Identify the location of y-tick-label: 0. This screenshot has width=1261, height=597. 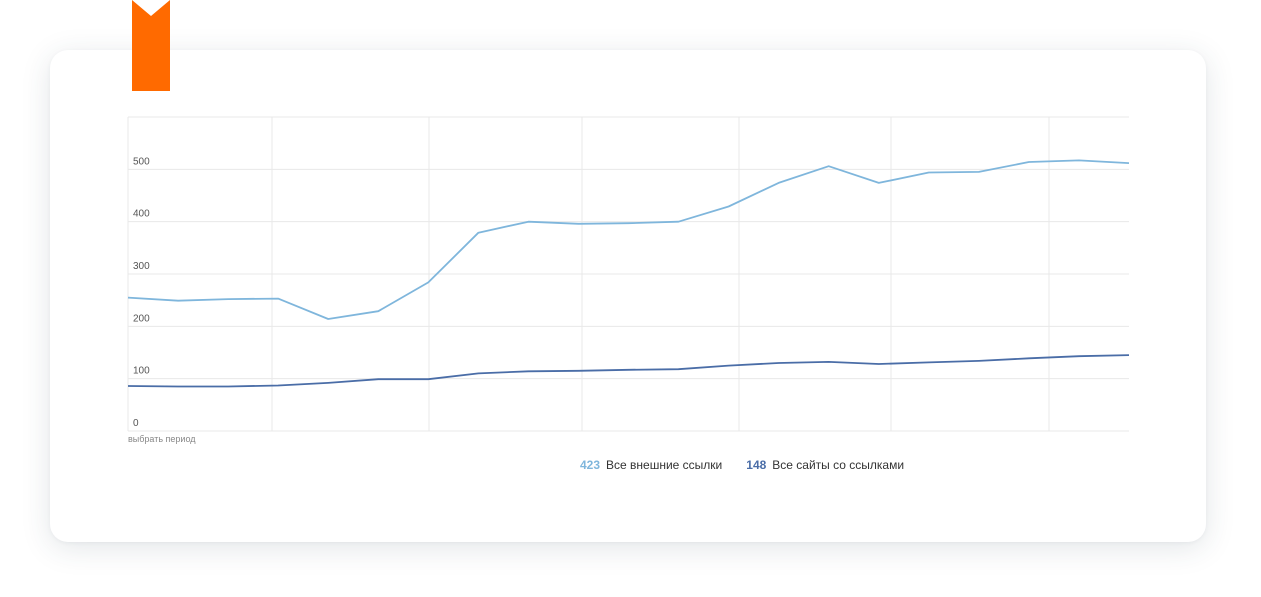
(136, 423).